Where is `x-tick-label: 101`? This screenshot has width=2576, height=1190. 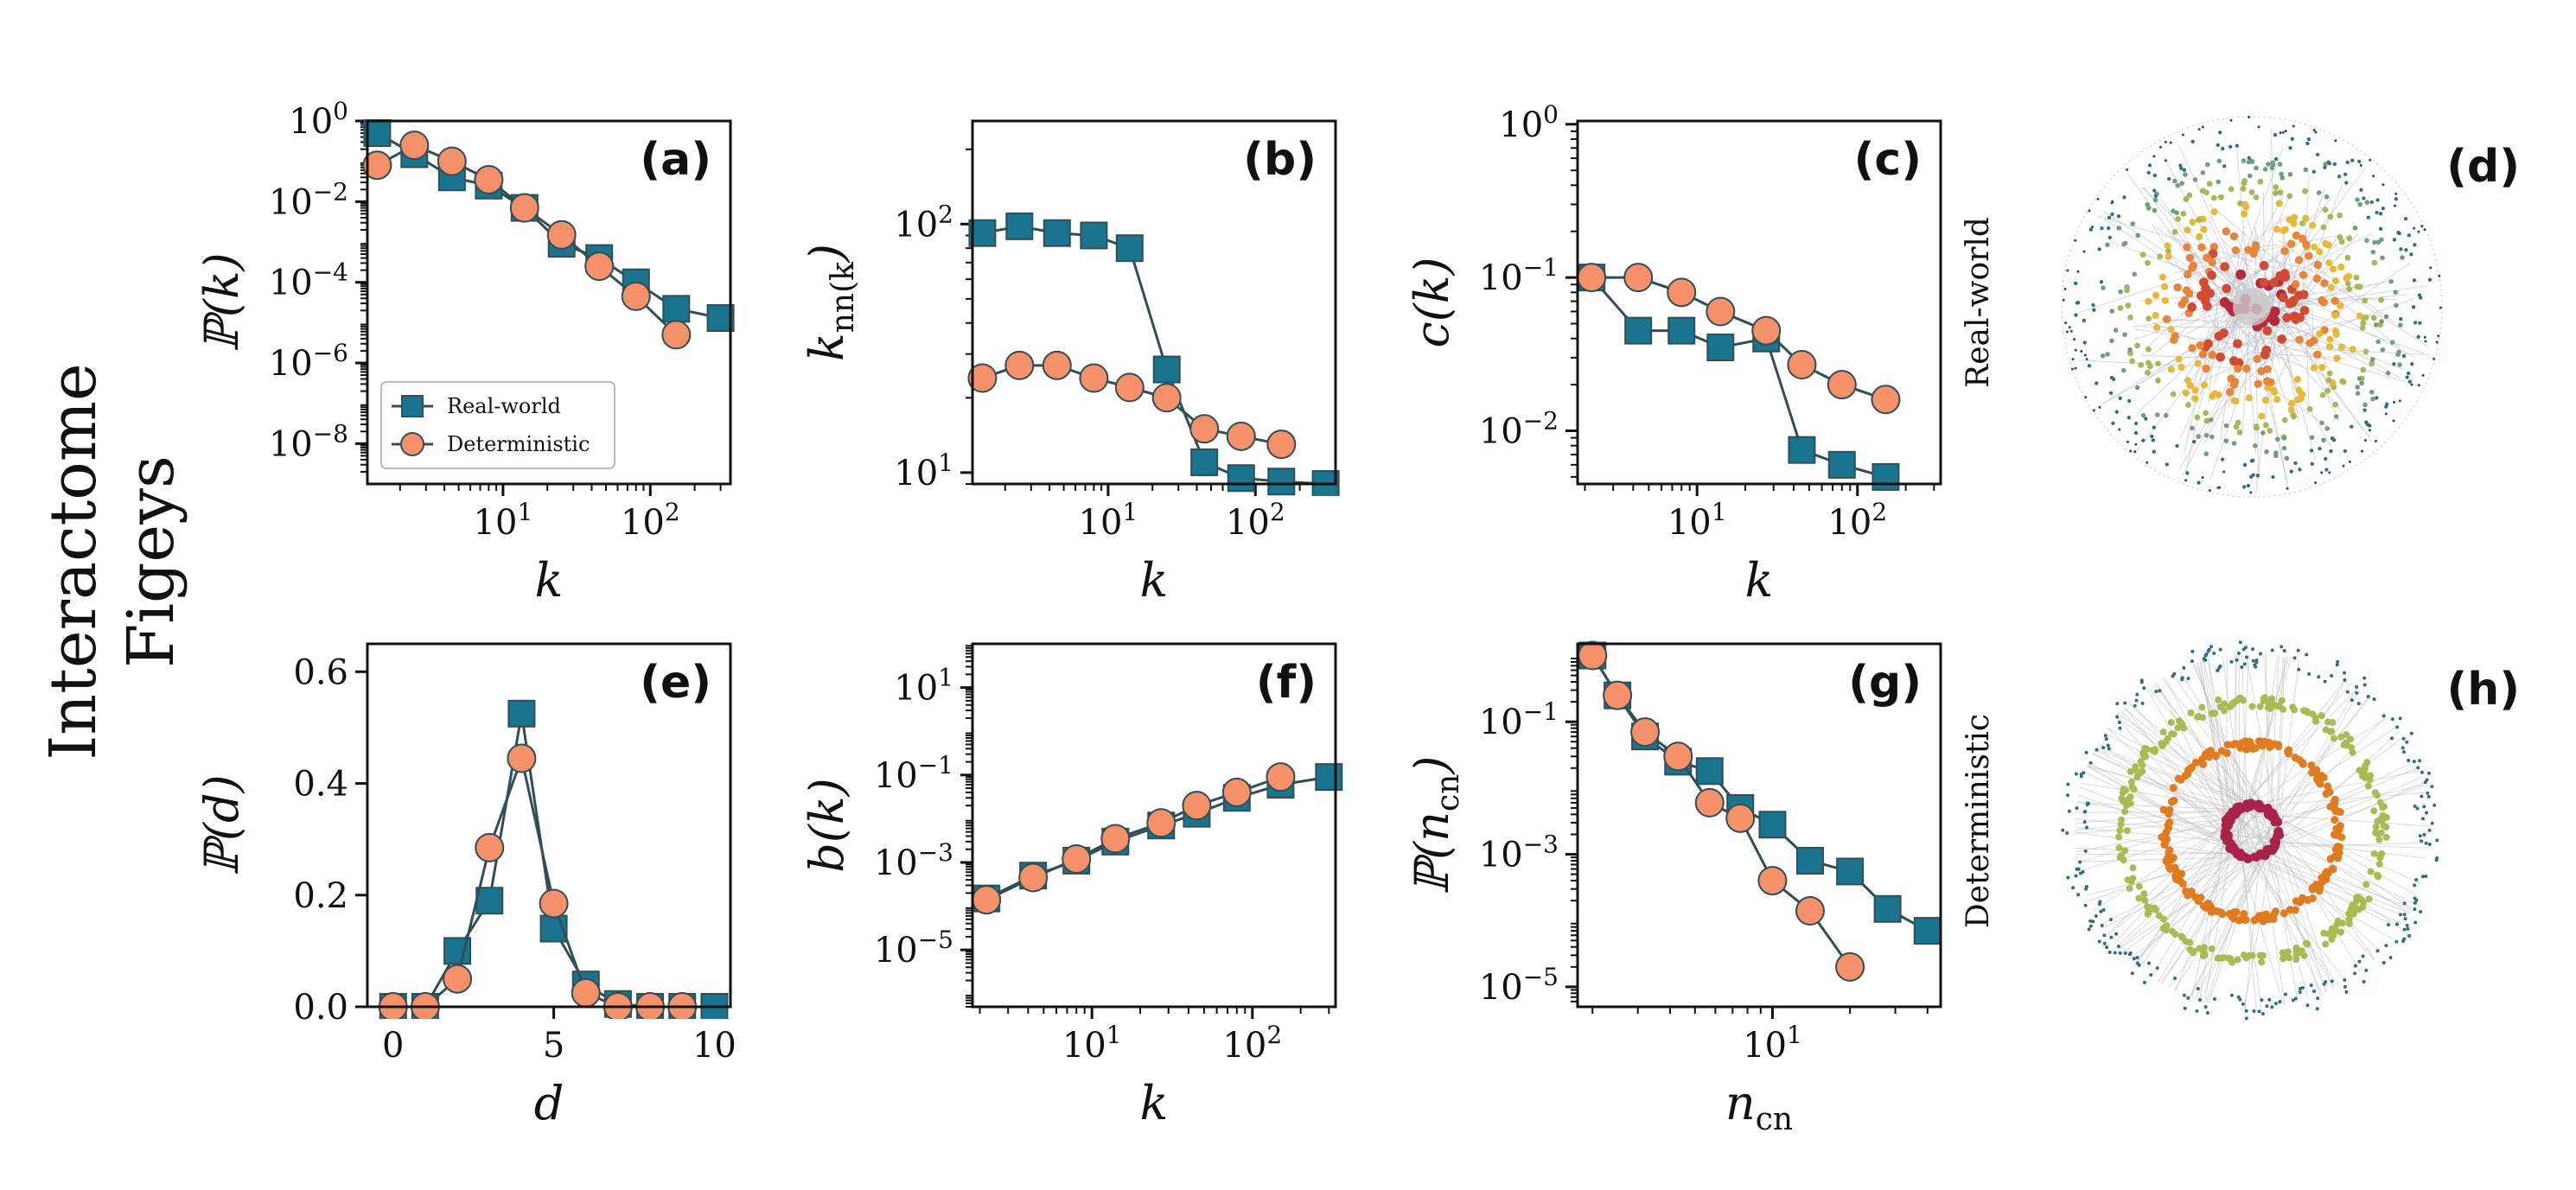 x-tick-label: 101 is located at coordinates (503, 520).